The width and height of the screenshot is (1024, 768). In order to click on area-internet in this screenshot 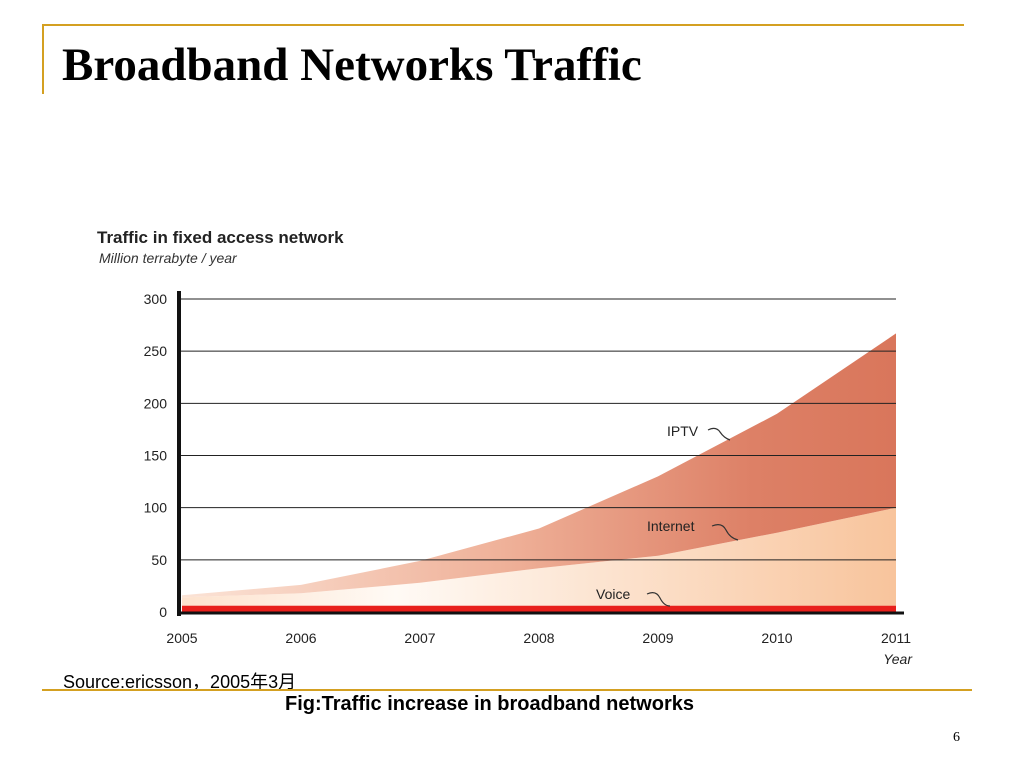, I will do `click(539, 556)`.